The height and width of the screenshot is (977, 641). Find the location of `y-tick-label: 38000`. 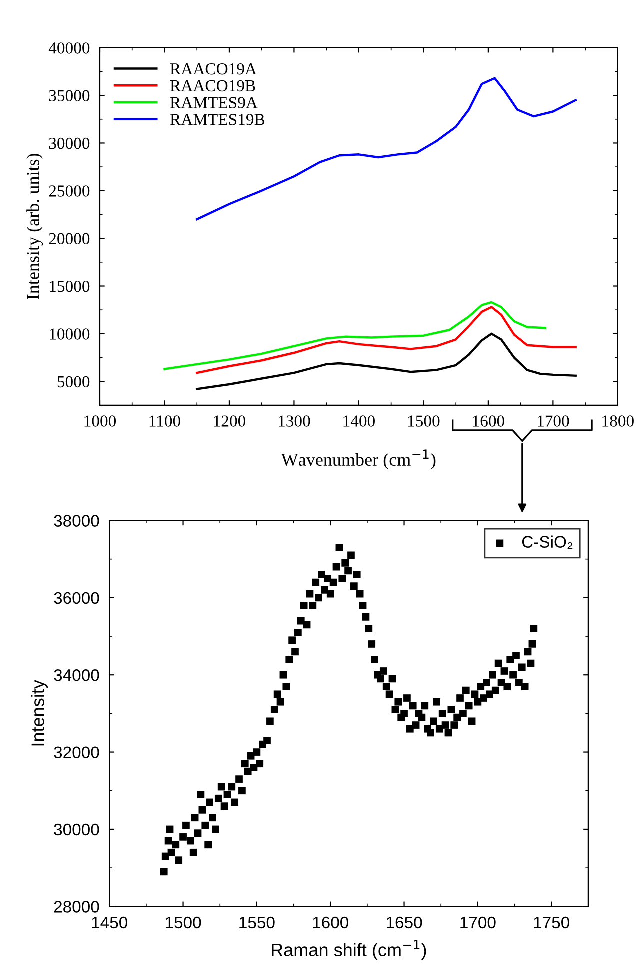

y-tick-label: 38000 is located at coordinates (77, 521).